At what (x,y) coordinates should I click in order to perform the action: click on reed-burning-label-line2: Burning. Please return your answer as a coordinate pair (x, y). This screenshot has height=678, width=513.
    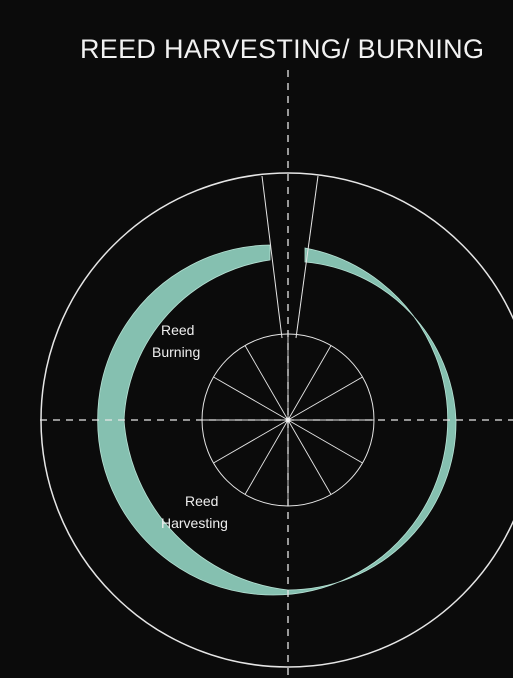
    Looking at the image, I should click on (176, 352).